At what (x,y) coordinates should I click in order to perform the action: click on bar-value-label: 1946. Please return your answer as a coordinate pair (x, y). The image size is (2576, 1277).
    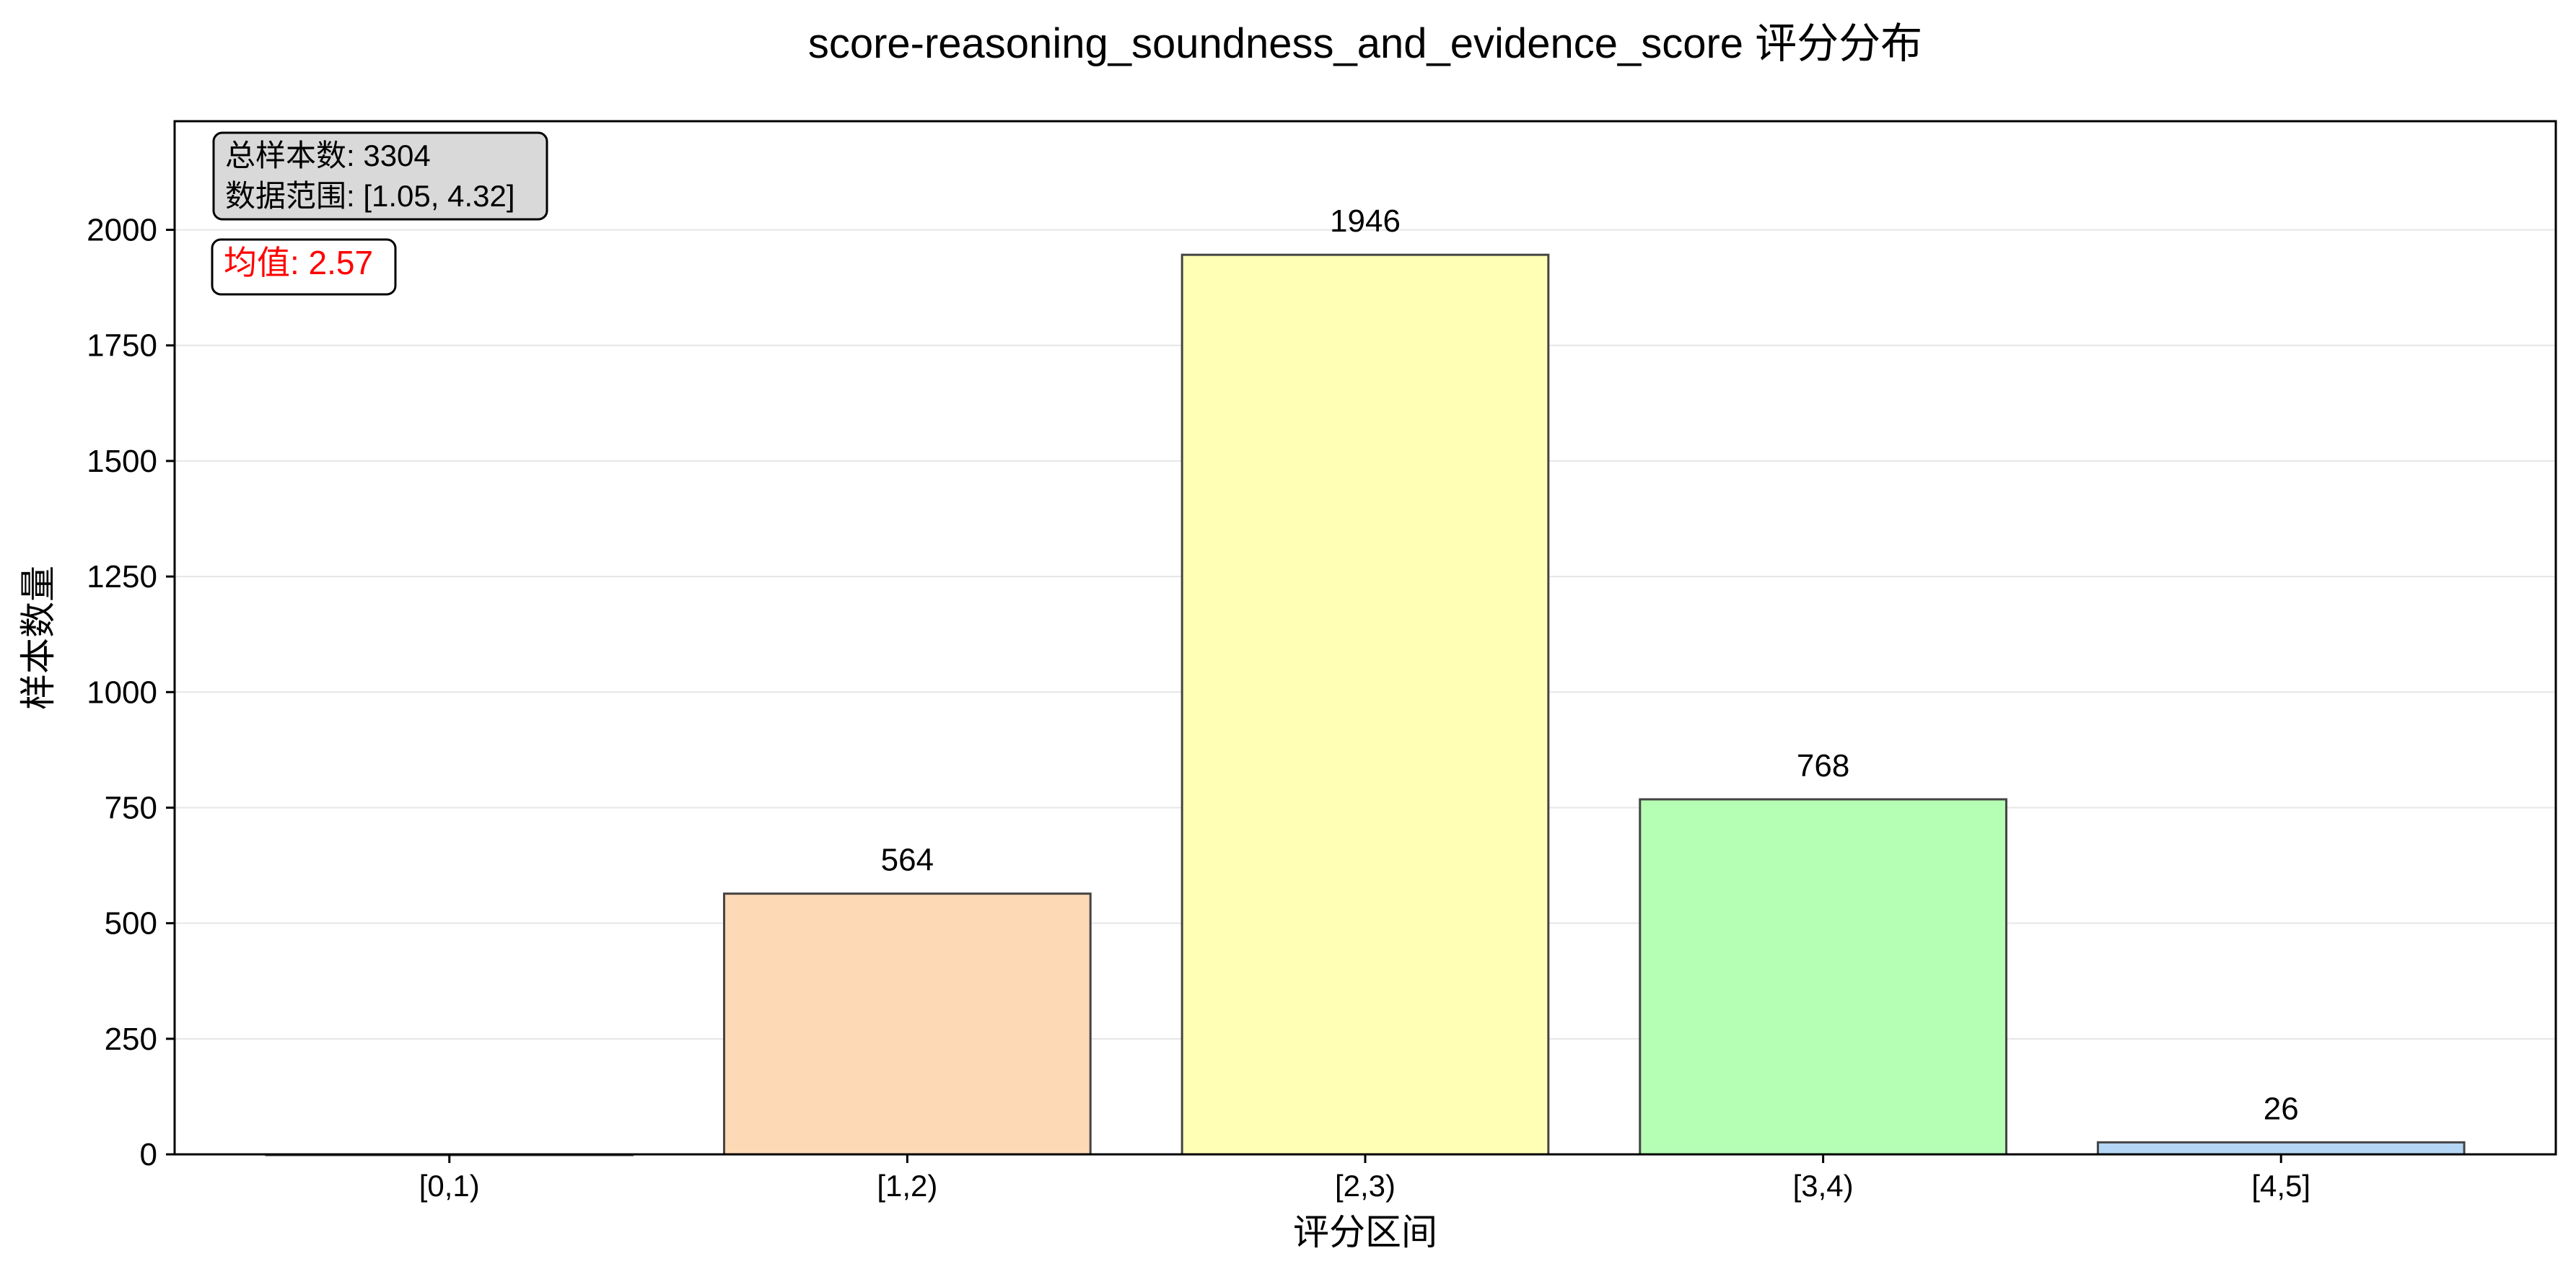
    Looking at the image, I should click on (1365, 221).